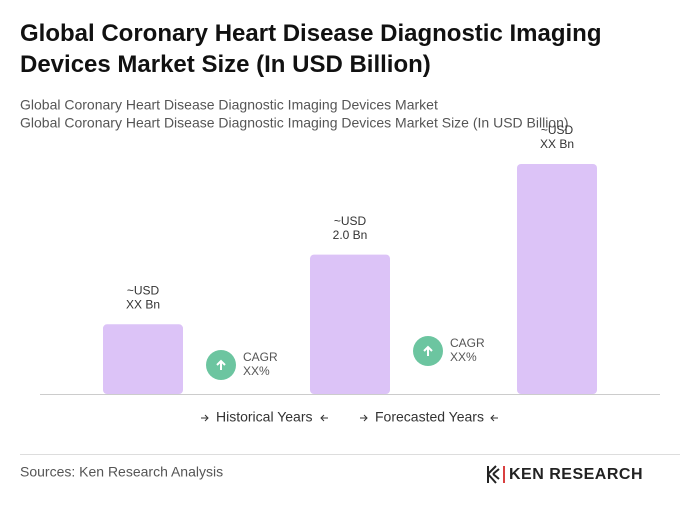  What do you see at coordinates (429, 417) in the screenshot?
I see `legend-label: Forecasted Years` at bounding box center [429, 417].